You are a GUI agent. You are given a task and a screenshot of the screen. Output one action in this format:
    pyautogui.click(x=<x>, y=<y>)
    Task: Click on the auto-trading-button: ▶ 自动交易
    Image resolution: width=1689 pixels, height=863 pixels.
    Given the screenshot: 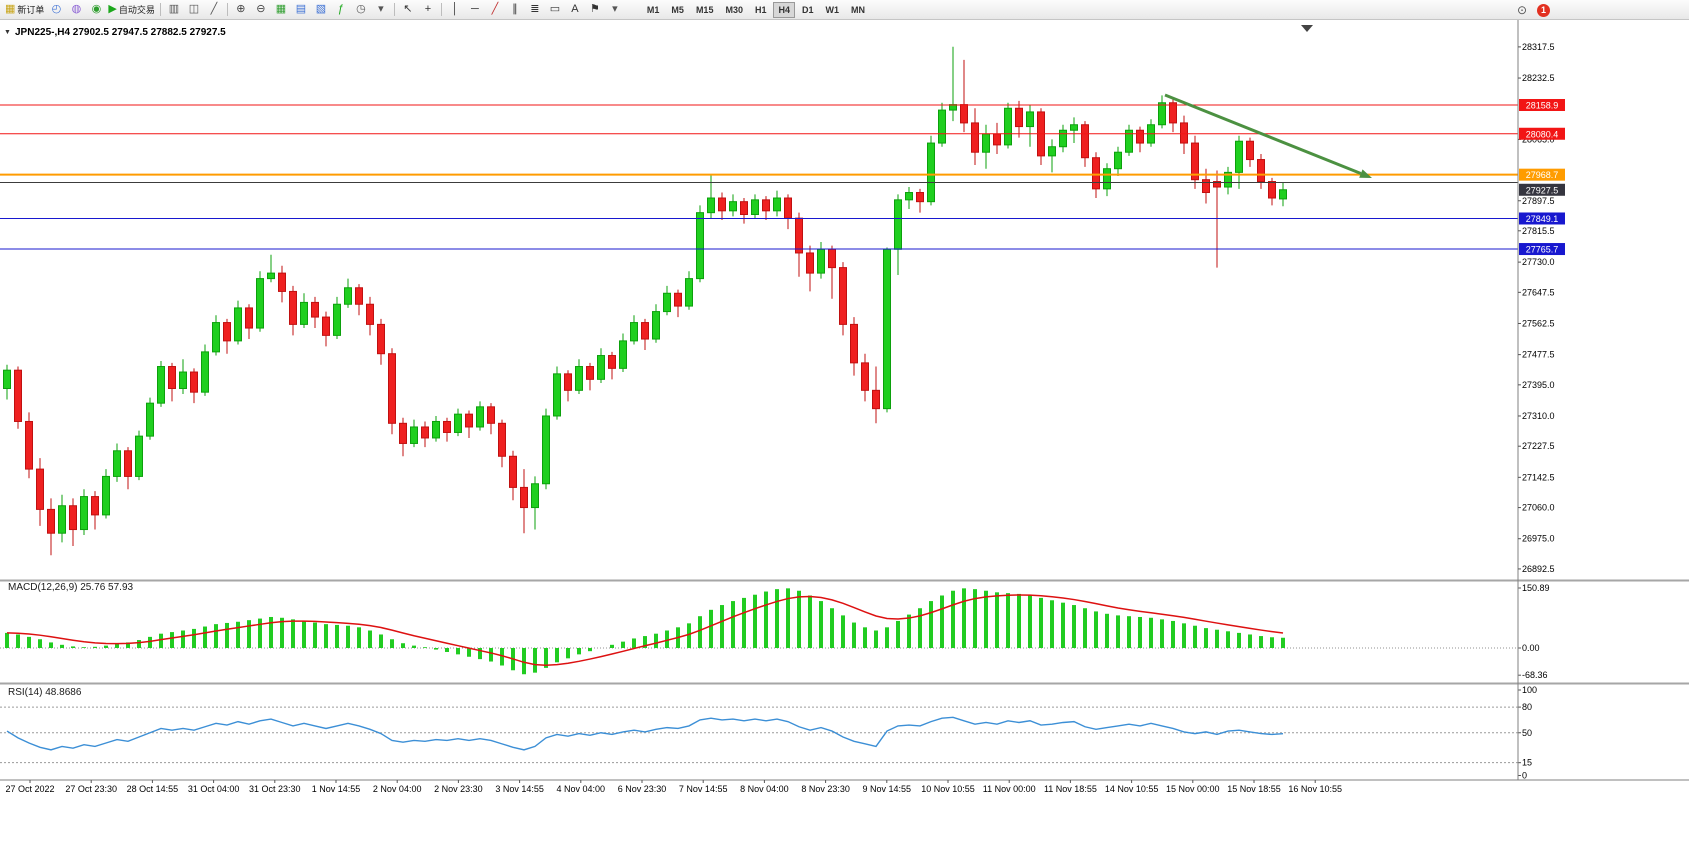 What is the action you would take?
    pyautogui.click(x=131, y=9)
    